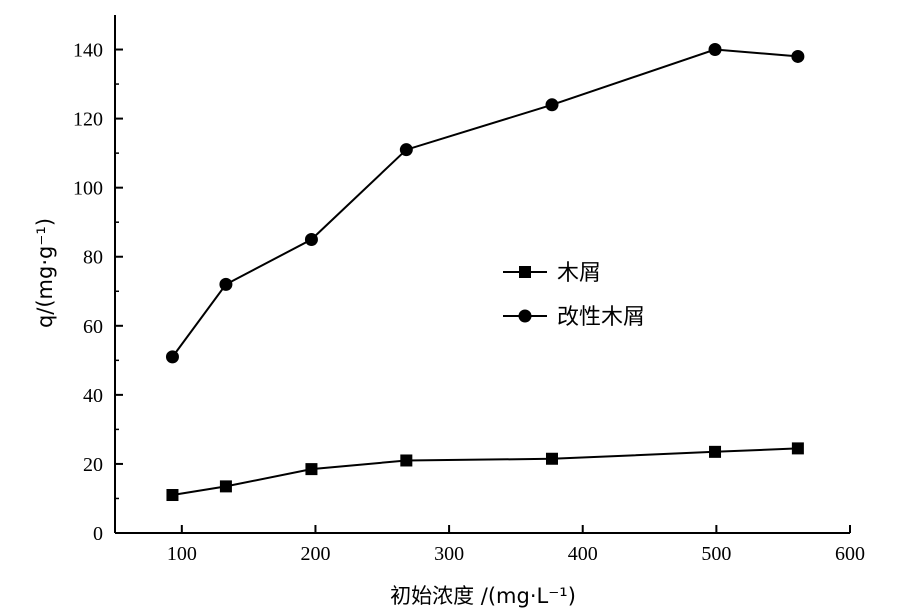 The height and width of the screenshot is (615, 900). Describe the element at coordinates (93, 327) in the screenshot. I see `y-tick-label: 60` at that location.